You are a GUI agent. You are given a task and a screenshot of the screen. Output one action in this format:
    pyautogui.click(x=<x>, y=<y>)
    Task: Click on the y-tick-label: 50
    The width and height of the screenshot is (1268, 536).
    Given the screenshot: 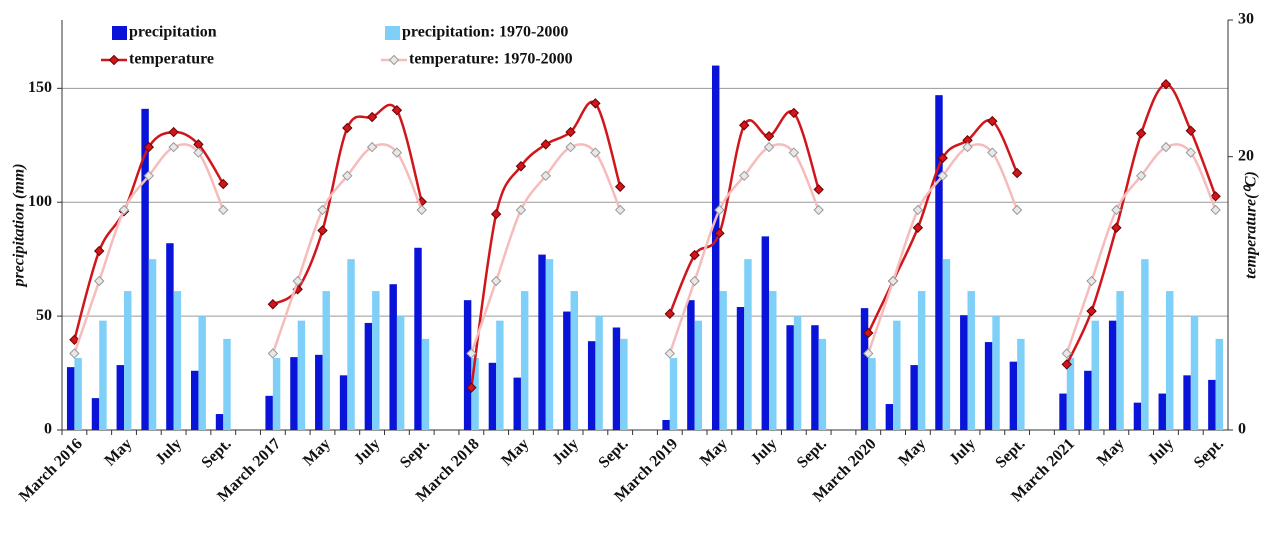 What is the action you would take?
    pyautogui.click(x=44, y=315)
    